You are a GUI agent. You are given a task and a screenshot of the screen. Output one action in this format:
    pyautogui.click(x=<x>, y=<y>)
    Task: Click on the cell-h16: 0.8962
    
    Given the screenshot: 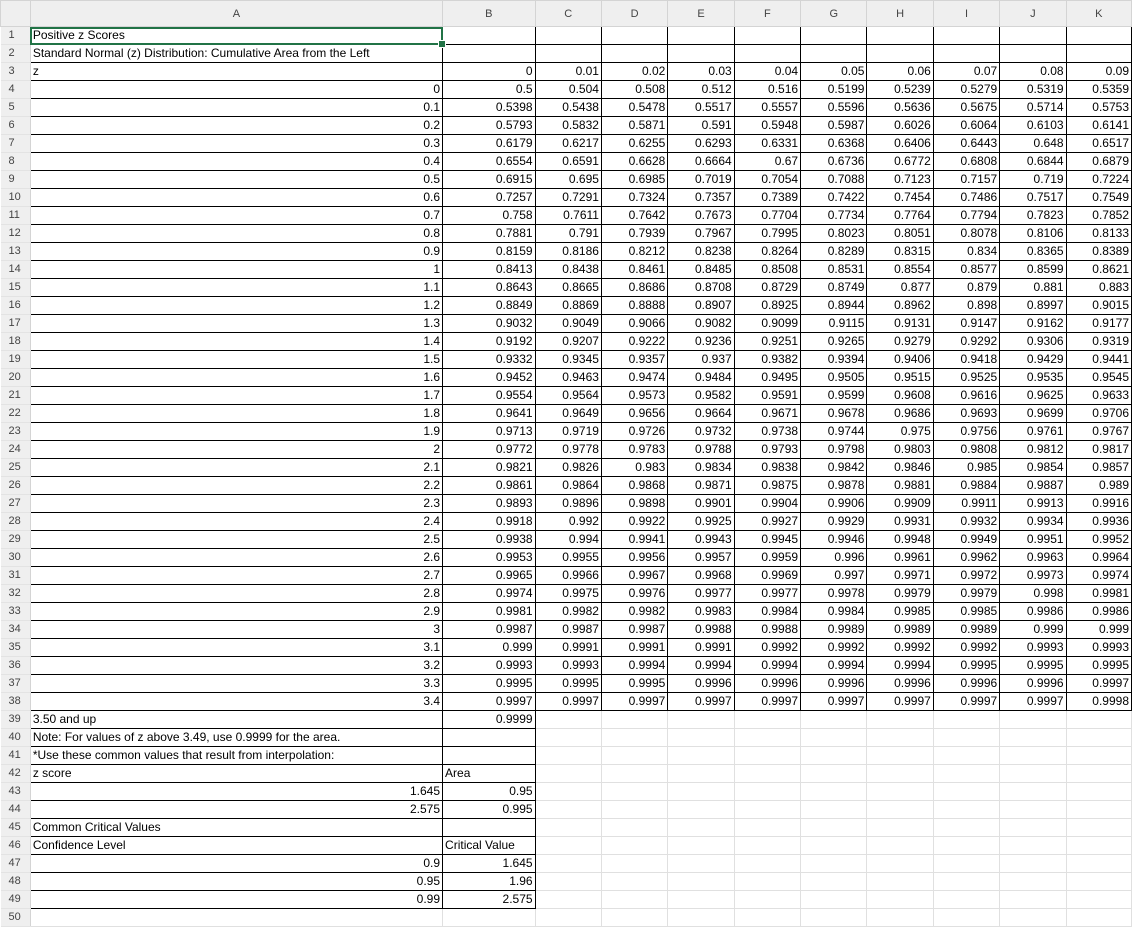 What is the action you would take?
    pyautogui.click(x=900, y=305)
    